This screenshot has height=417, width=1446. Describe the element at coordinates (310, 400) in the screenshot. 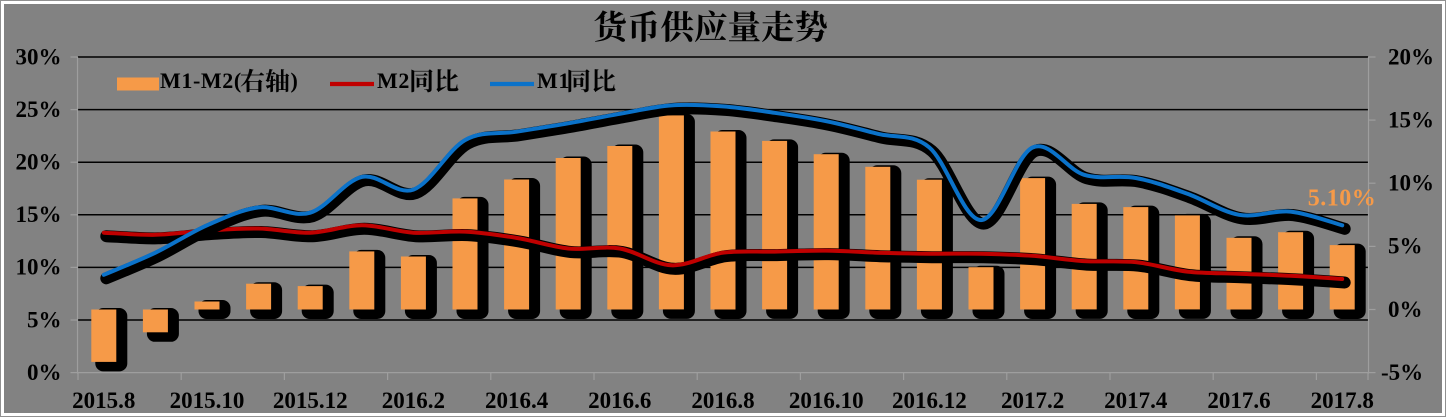

I see `svg-text: 2015.12` at that location.